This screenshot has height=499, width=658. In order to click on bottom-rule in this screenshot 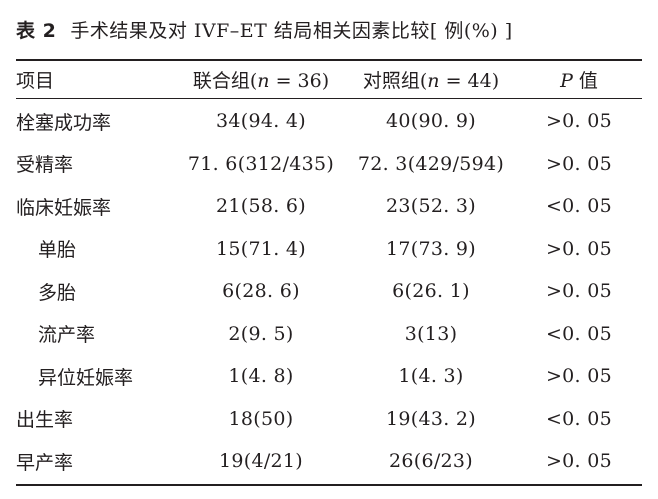, I will do `click(329, 485)`.